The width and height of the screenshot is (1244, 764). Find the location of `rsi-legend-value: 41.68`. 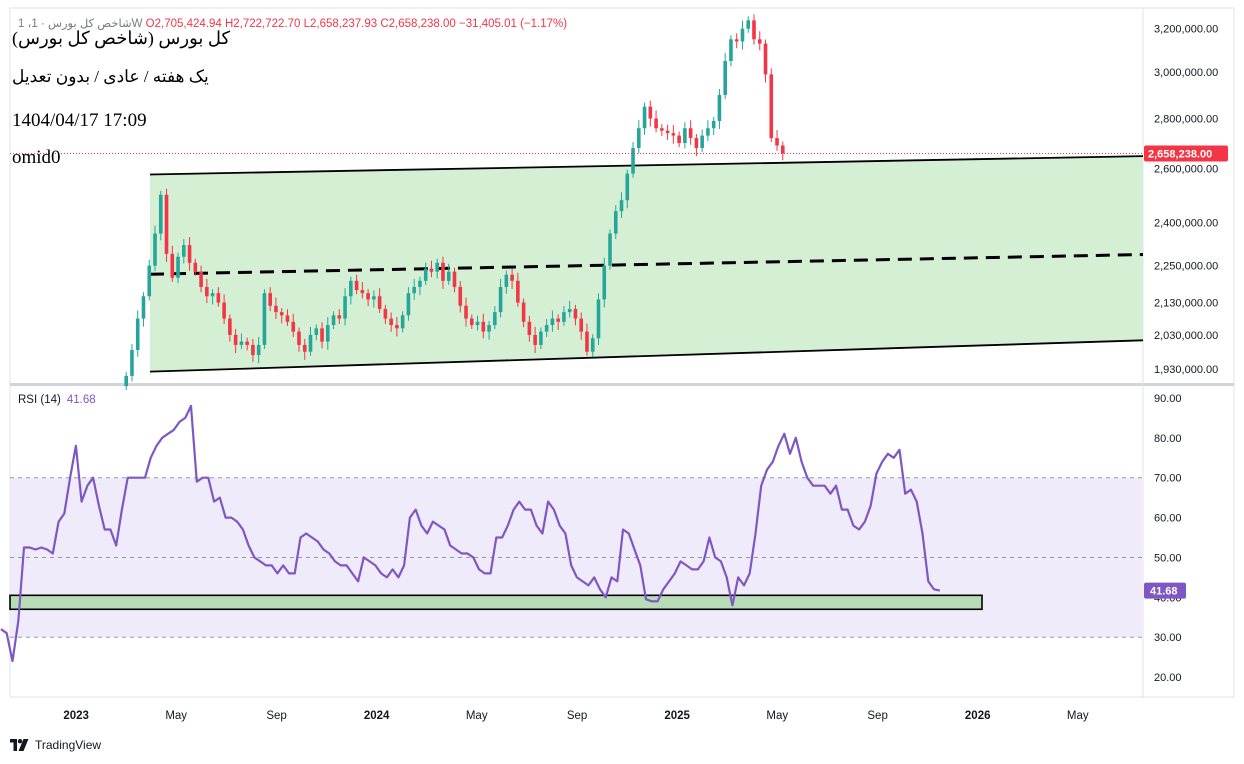

rsi-legend-value: 41.68 is located at coordinates (81, 400).